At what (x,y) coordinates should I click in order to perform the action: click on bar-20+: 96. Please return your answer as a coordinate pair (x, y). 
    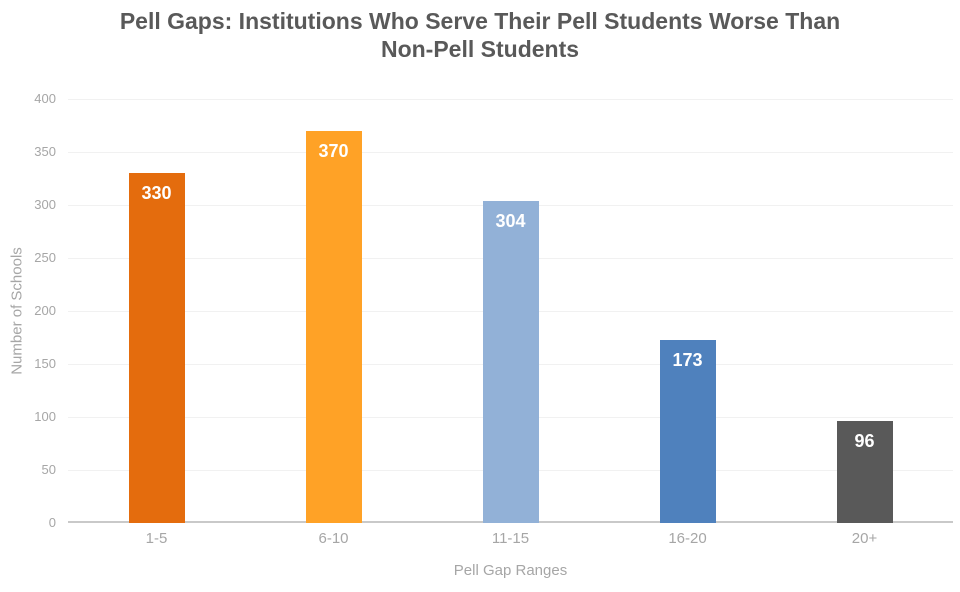
    Looking at the image, I should click on (864, 472).